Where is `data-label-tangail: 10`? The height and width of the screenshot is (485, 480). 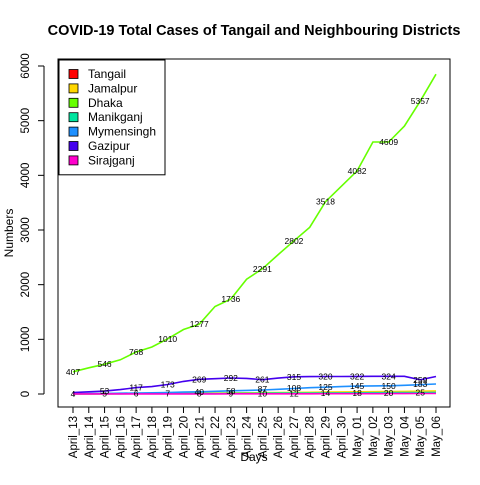 data-label-tangail: 10 is located at coordinates (263, 393).